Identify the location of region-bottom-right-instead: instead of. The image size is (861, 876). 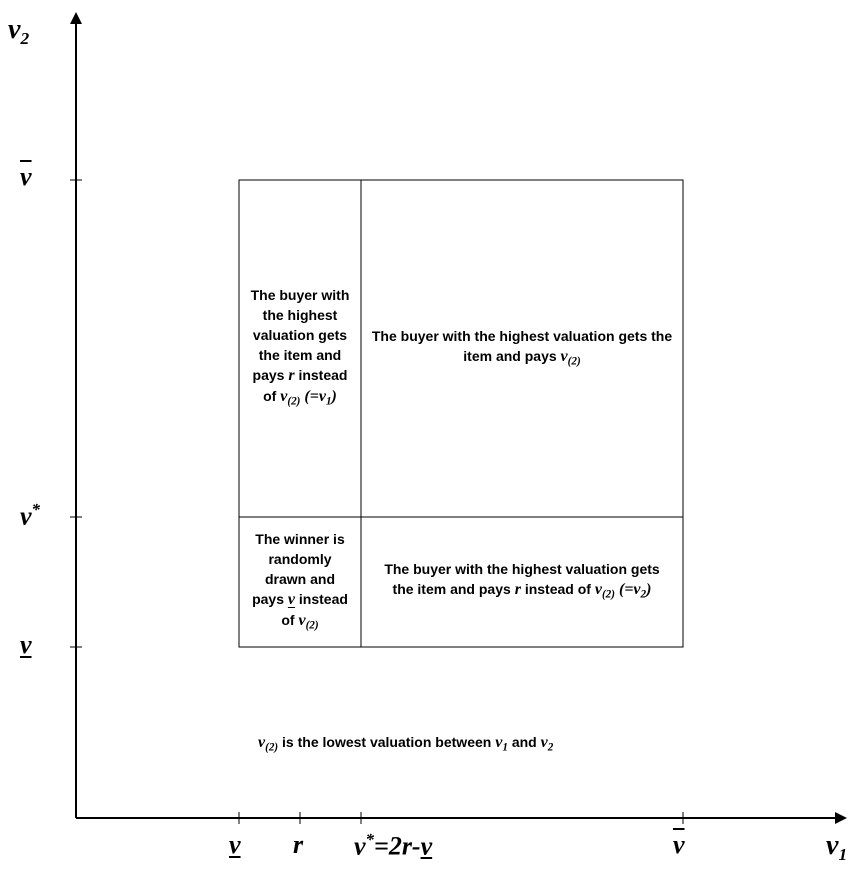
(557, 589).